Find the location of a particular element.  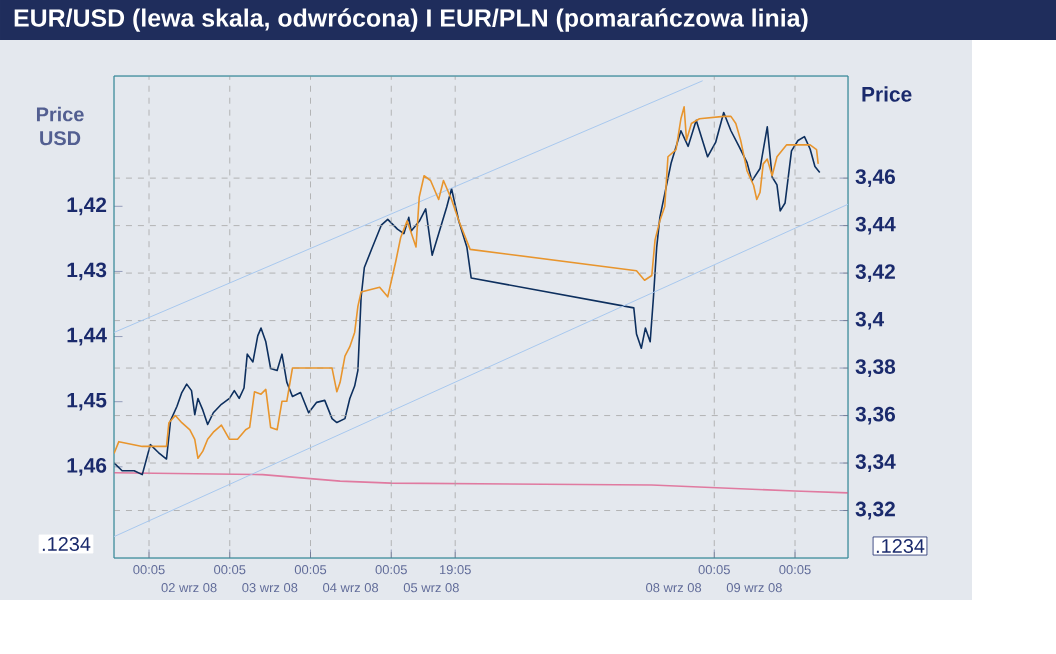

y2-tick-label: 3,44 is located at coordinates (875, 225).